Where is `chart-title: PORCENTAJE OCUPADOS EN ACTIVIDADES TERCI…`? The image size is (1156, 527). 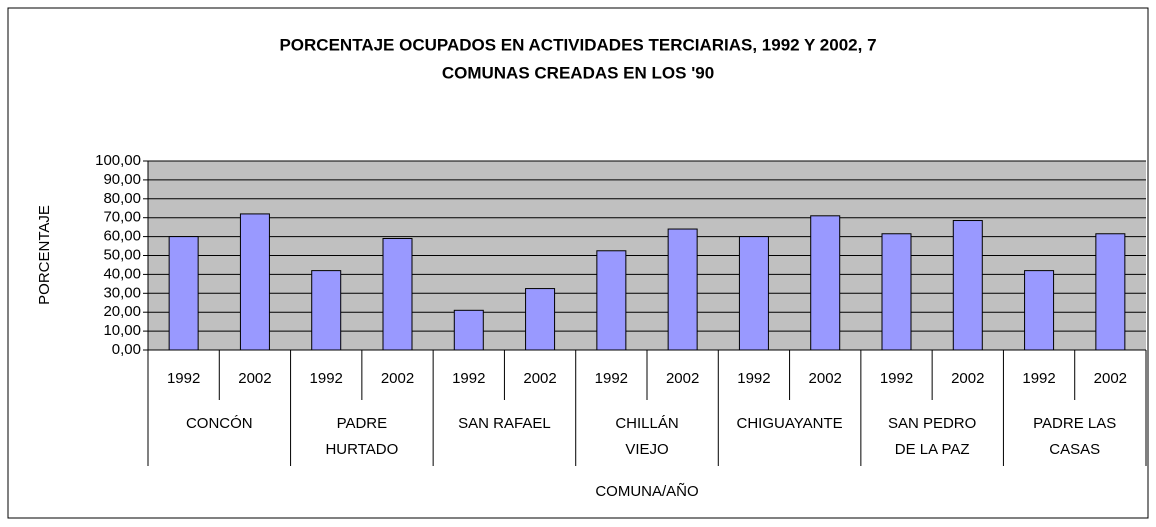 chart-title: PORCENTAJE OCUPADOS EN ACTIVIDADES TERCI… is located at coordinates (577, 44).